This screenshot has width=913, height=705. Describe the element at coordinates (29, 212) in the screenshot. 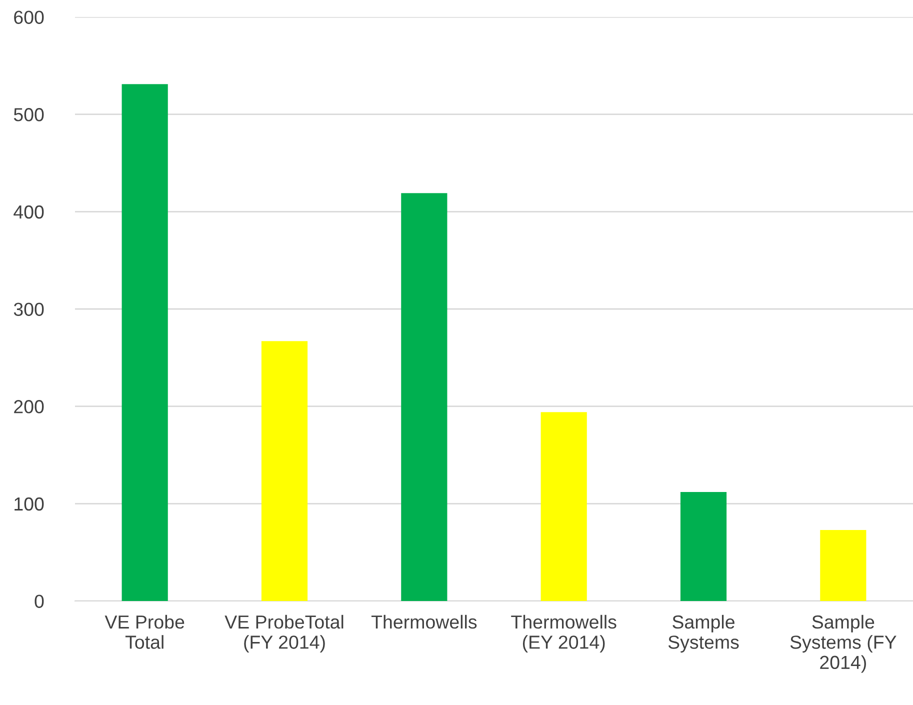

I see `y-tick-label: 400` at that location.